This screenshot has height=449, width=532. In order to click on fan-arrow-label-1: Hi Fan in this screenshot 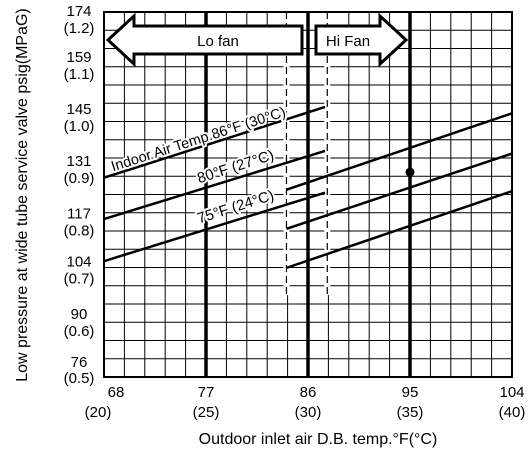, I will do `click(348, 41)`.